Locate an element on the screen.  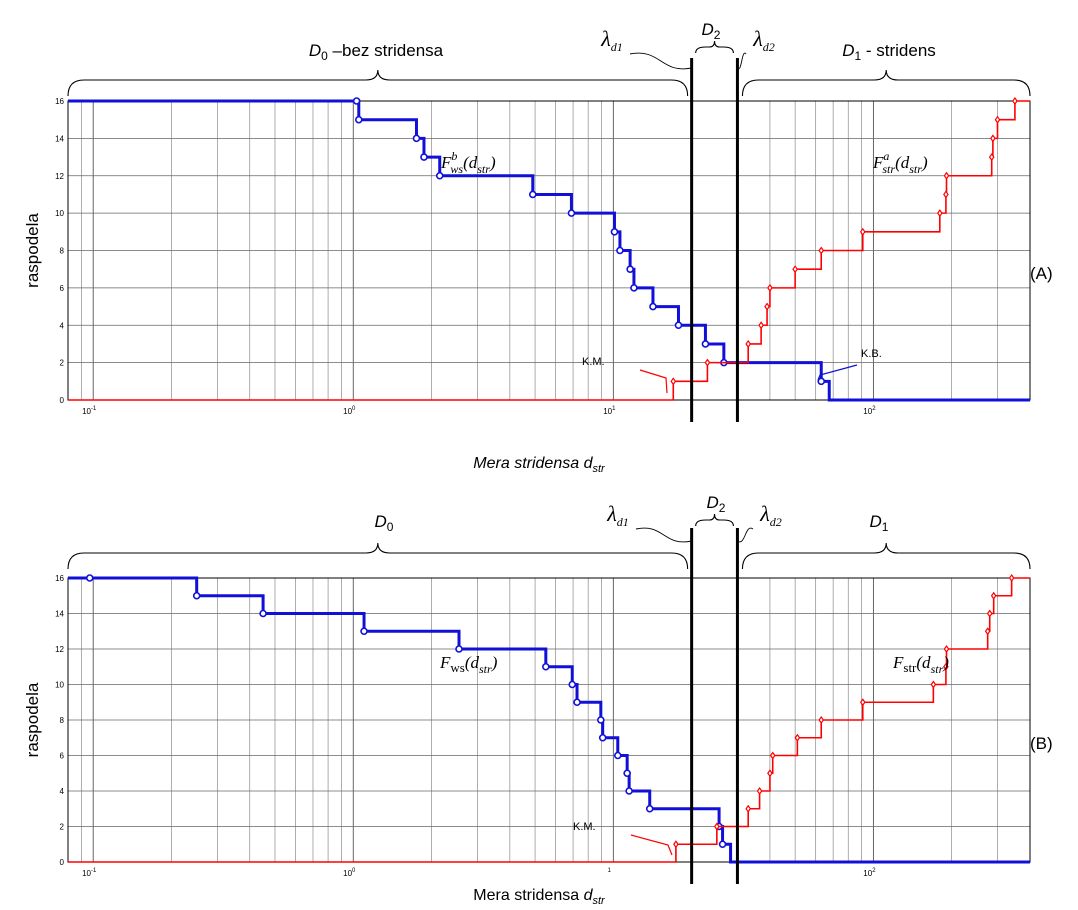
x-tick-label: 10¹ is located at coordinates (609, 411).